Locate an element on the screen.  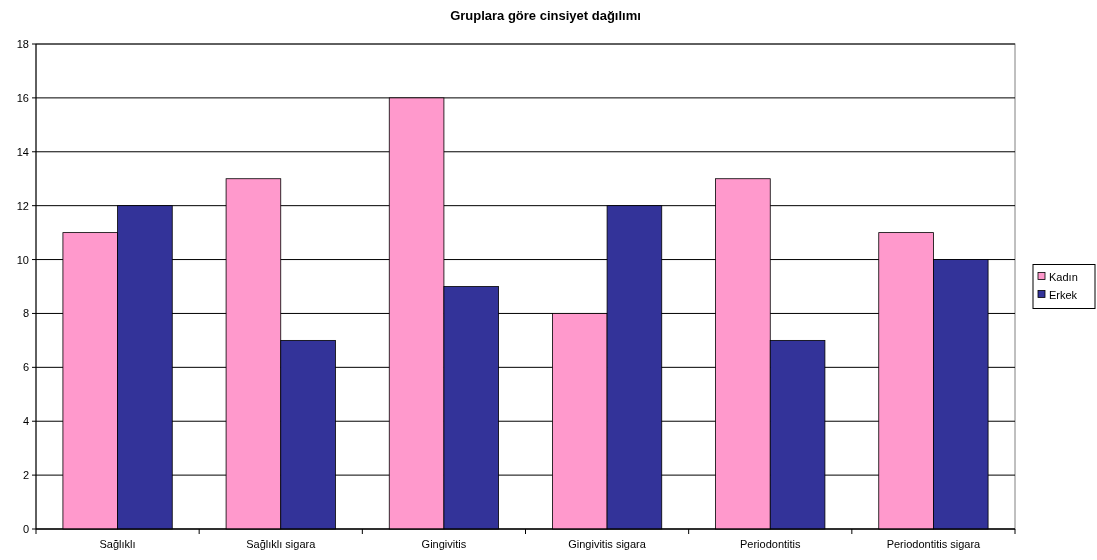
x-tick-label: Periodontitis is located at coordinates (770, 544).